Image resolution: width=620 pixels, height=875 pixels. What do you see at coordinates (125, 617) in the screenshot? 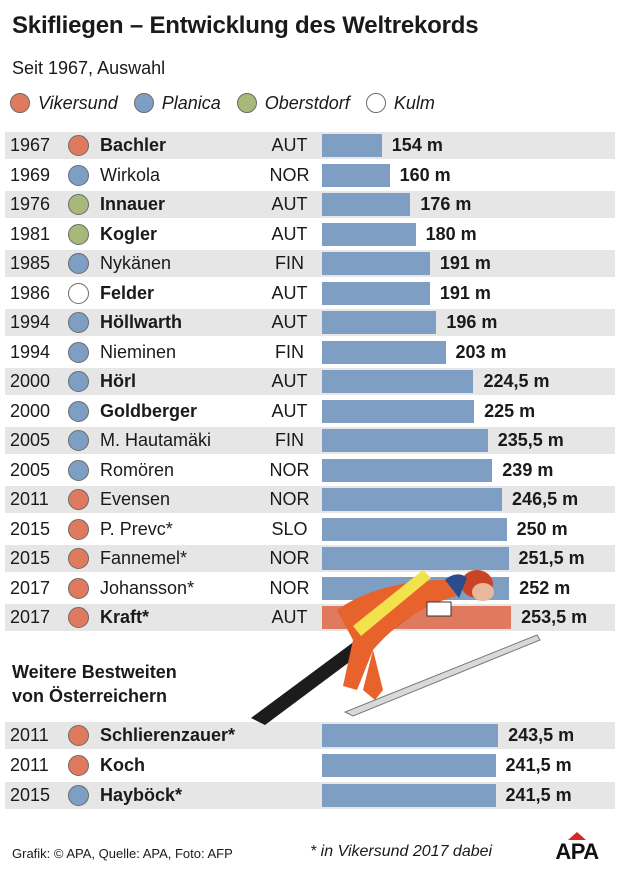
I see `athlete-name: Kraft*` at bounding box center [125, 617].